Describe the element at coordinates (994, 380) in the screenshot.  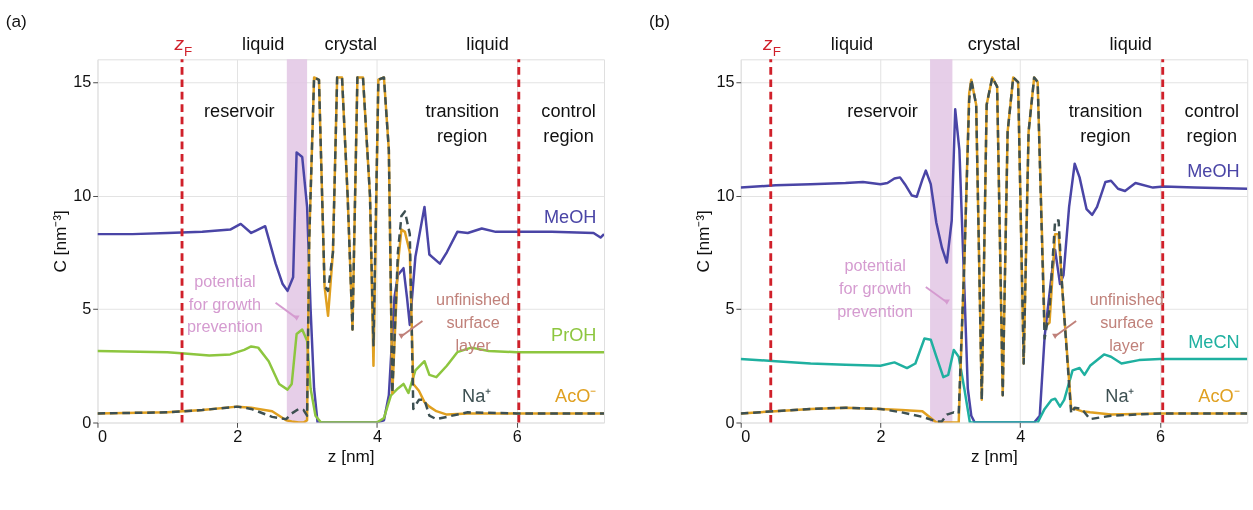
I see `line-series` at that location.